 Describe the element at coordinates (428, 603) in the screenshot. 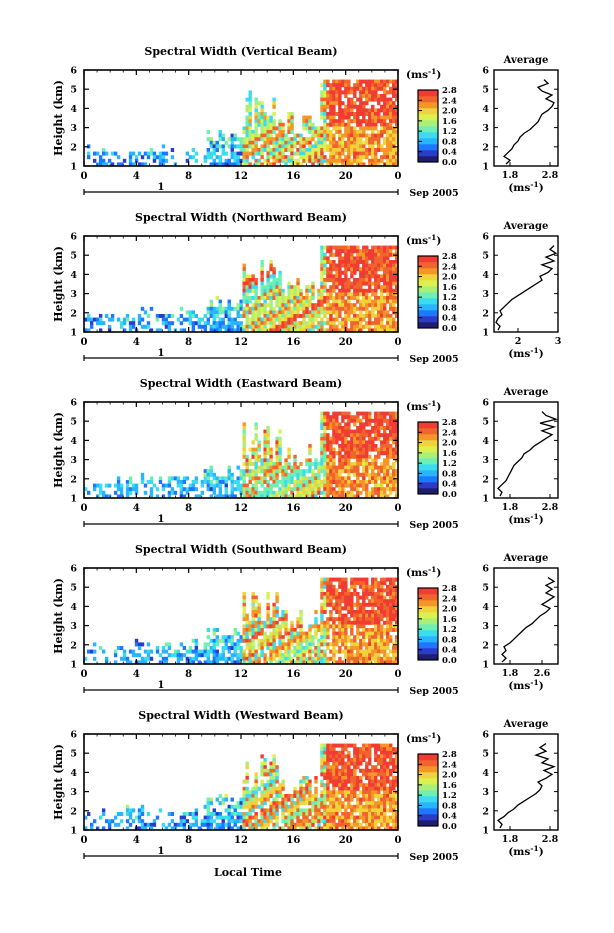

I see `colorbar-swatch` at that location.